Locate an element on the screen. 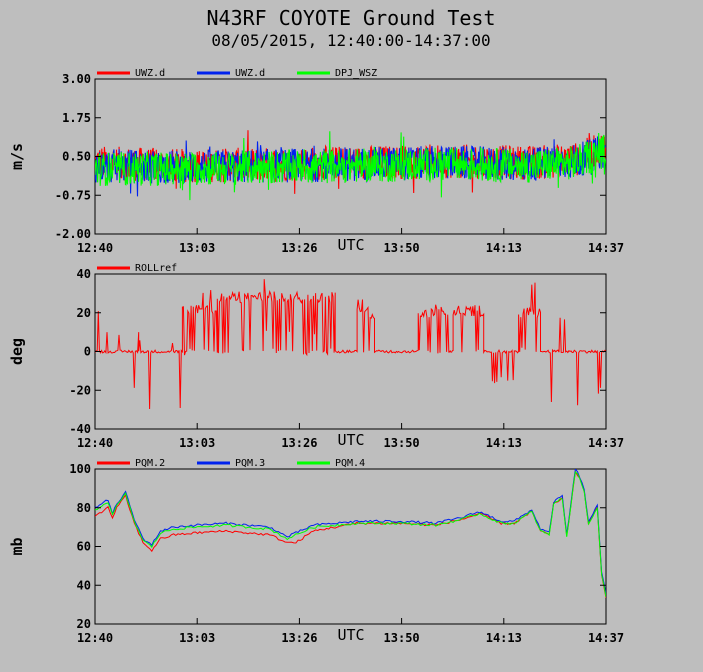  legend-label: PQM.3 is located at coordinates (250, 463).